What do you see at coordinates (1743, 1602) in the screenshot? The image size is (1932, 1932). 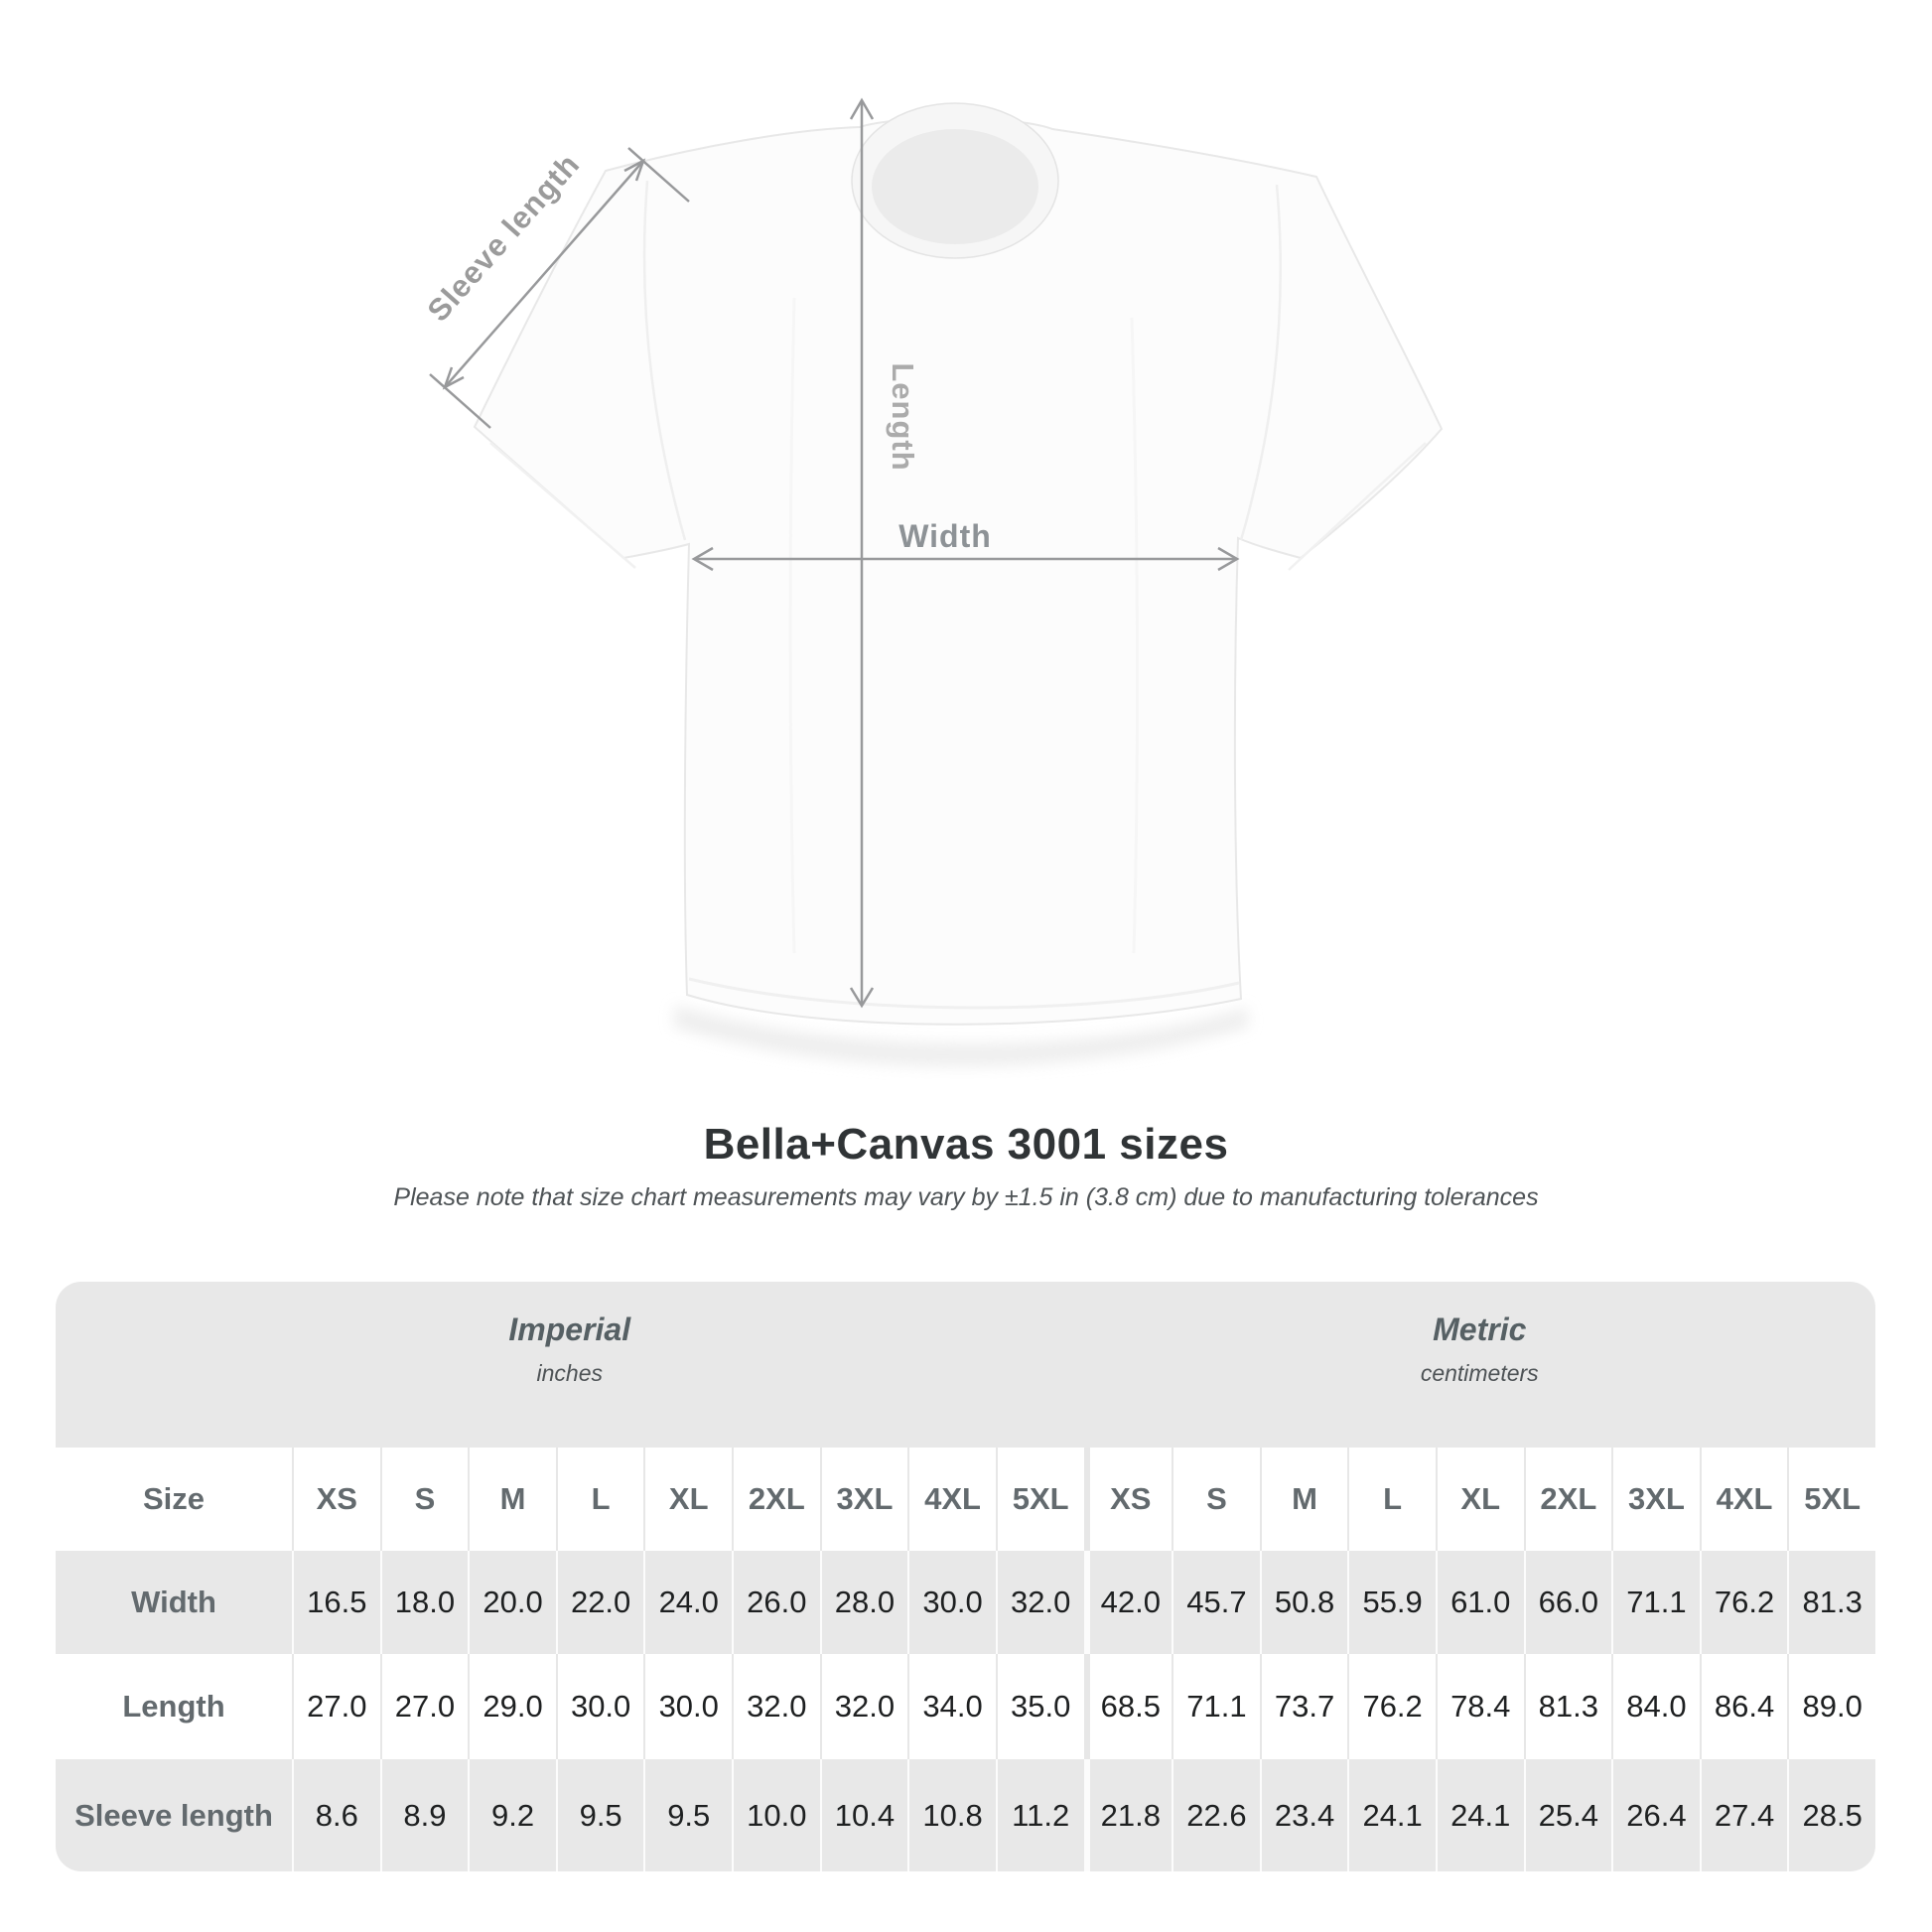 I see `width-metric-4xl: 76.2` at bounding box center [1743, 1602].